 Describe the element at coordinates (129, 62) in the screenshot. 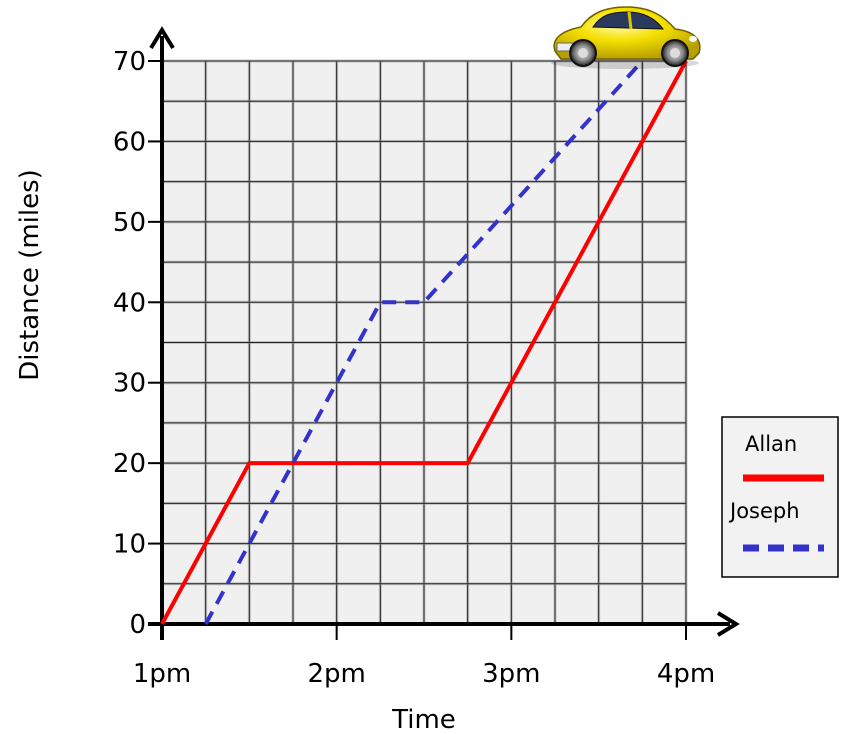

I see `y-tick-label: 70` at that location.